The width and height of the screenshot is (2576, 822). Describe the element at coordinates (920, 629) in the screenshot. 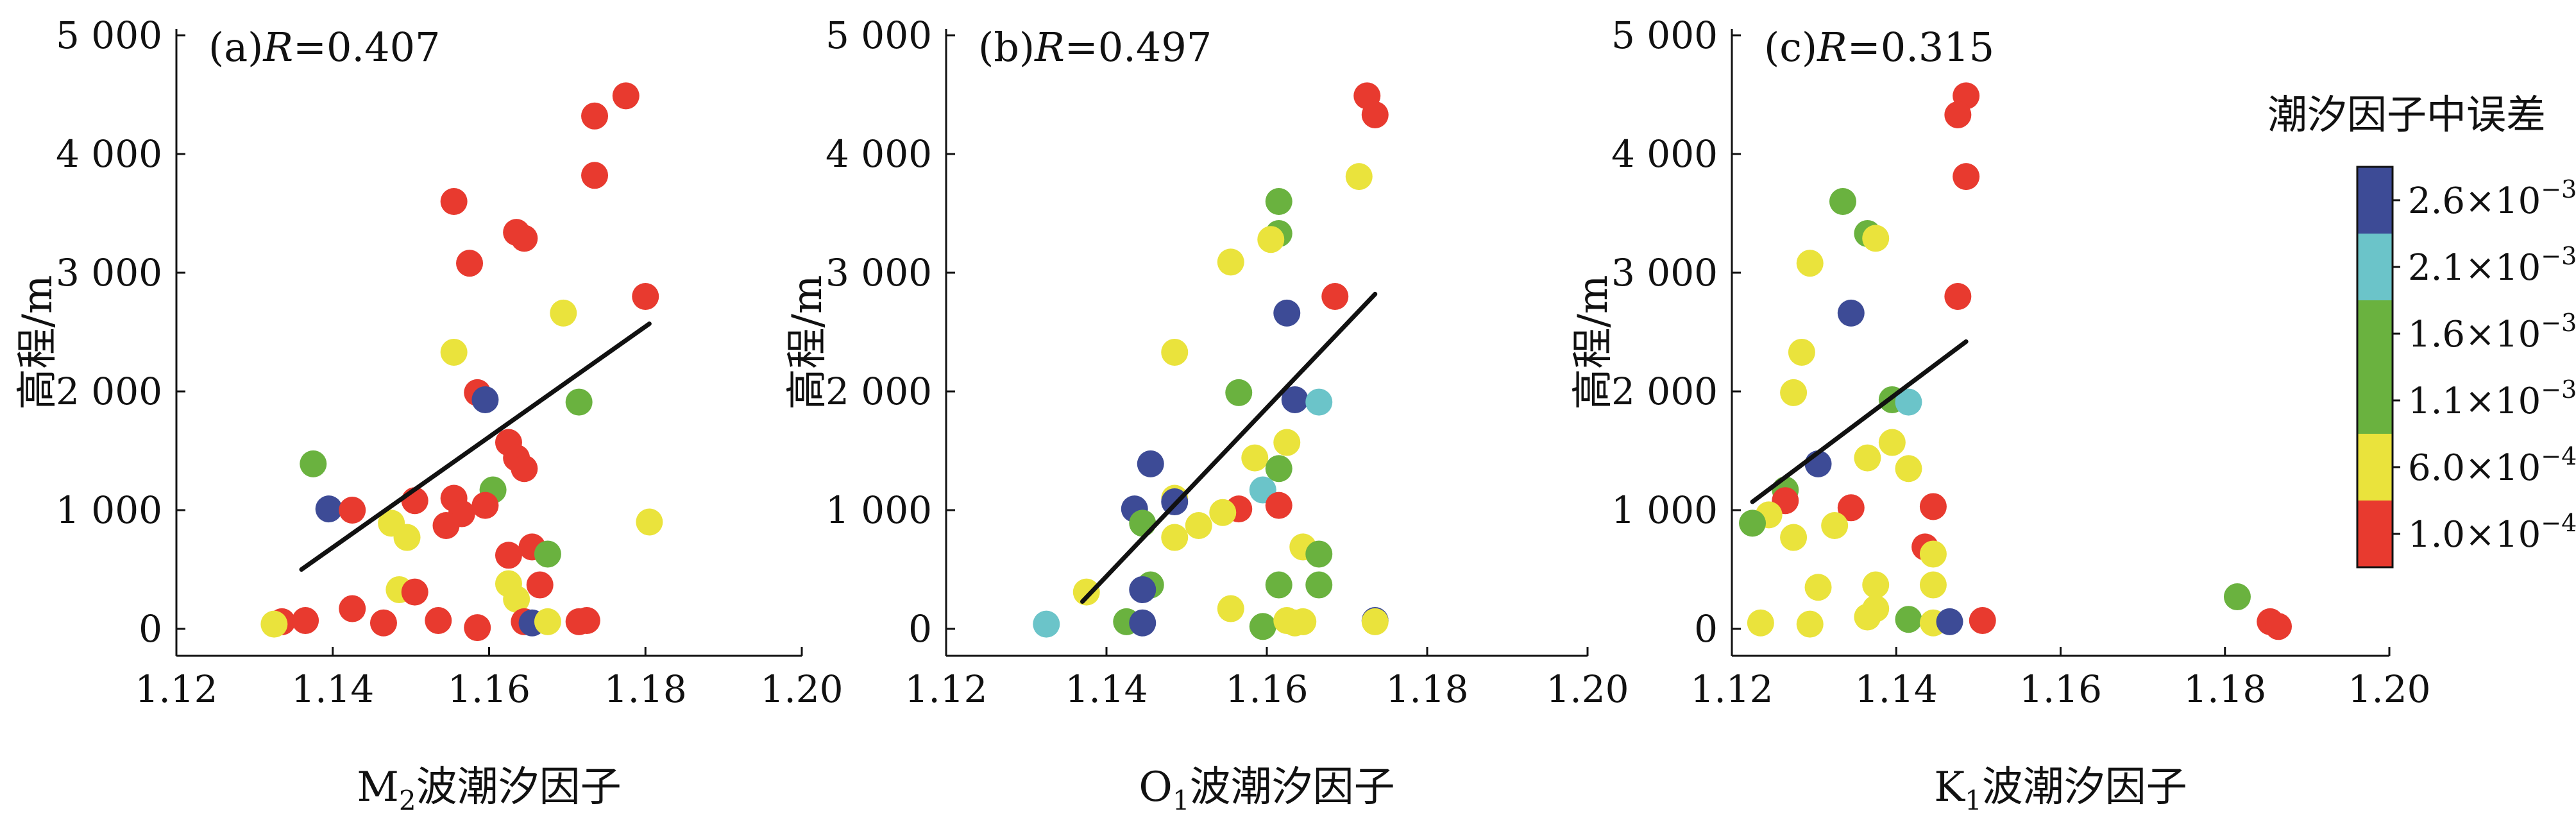

I see `y-tick-label: 0` at that location.